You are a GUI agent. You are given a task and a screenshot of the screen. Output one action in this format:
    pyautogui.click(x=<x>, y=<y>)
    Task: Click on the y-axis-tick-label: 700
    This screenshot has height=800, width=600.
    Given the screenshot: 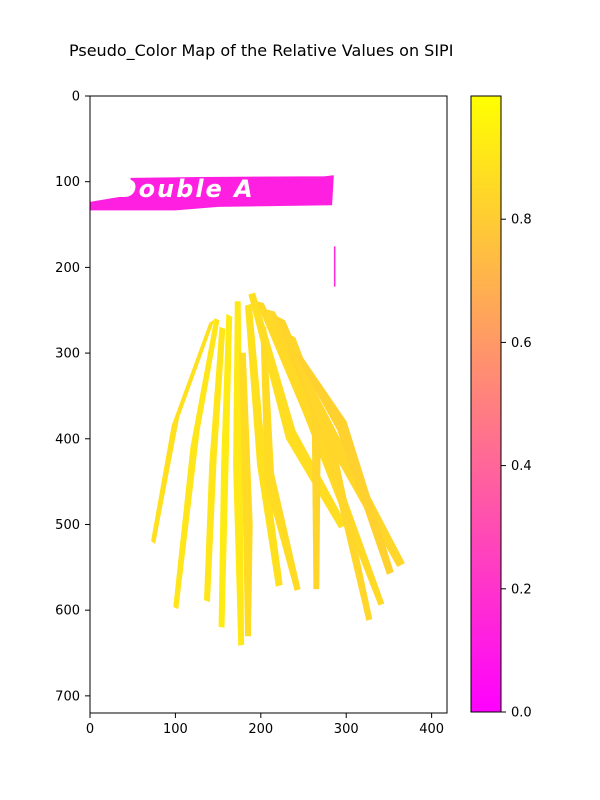 What is the action you would take?
    pyautogui.click(x=67, y=696)
    